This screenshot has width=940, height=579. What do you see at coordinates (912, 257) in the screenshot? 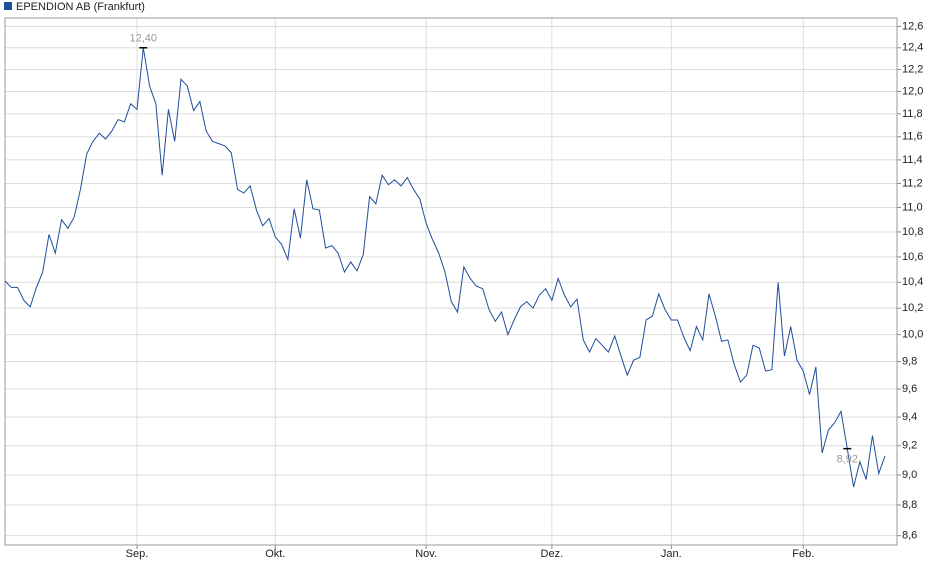
I see `y-tick-label: 10,6` at bounding box center [912, 257].